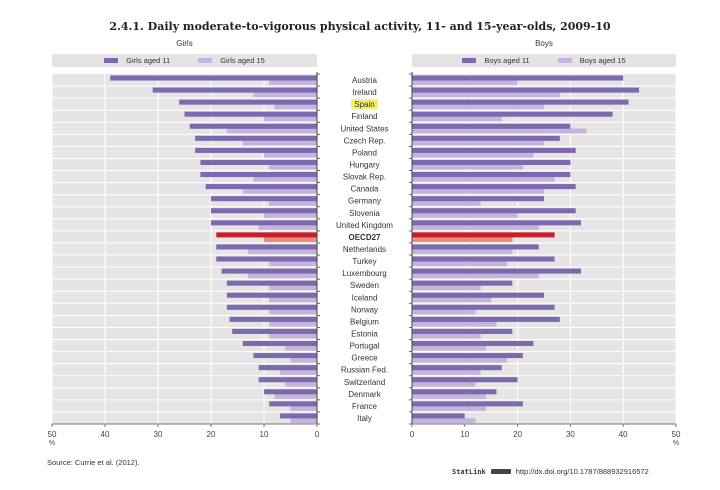 Image resolution: width=720 pixels, height=490 pixels. Describe the element at coordinates (293, 264) in the screenshot. I see `girls-bar-aged-15-turkey` at that location.